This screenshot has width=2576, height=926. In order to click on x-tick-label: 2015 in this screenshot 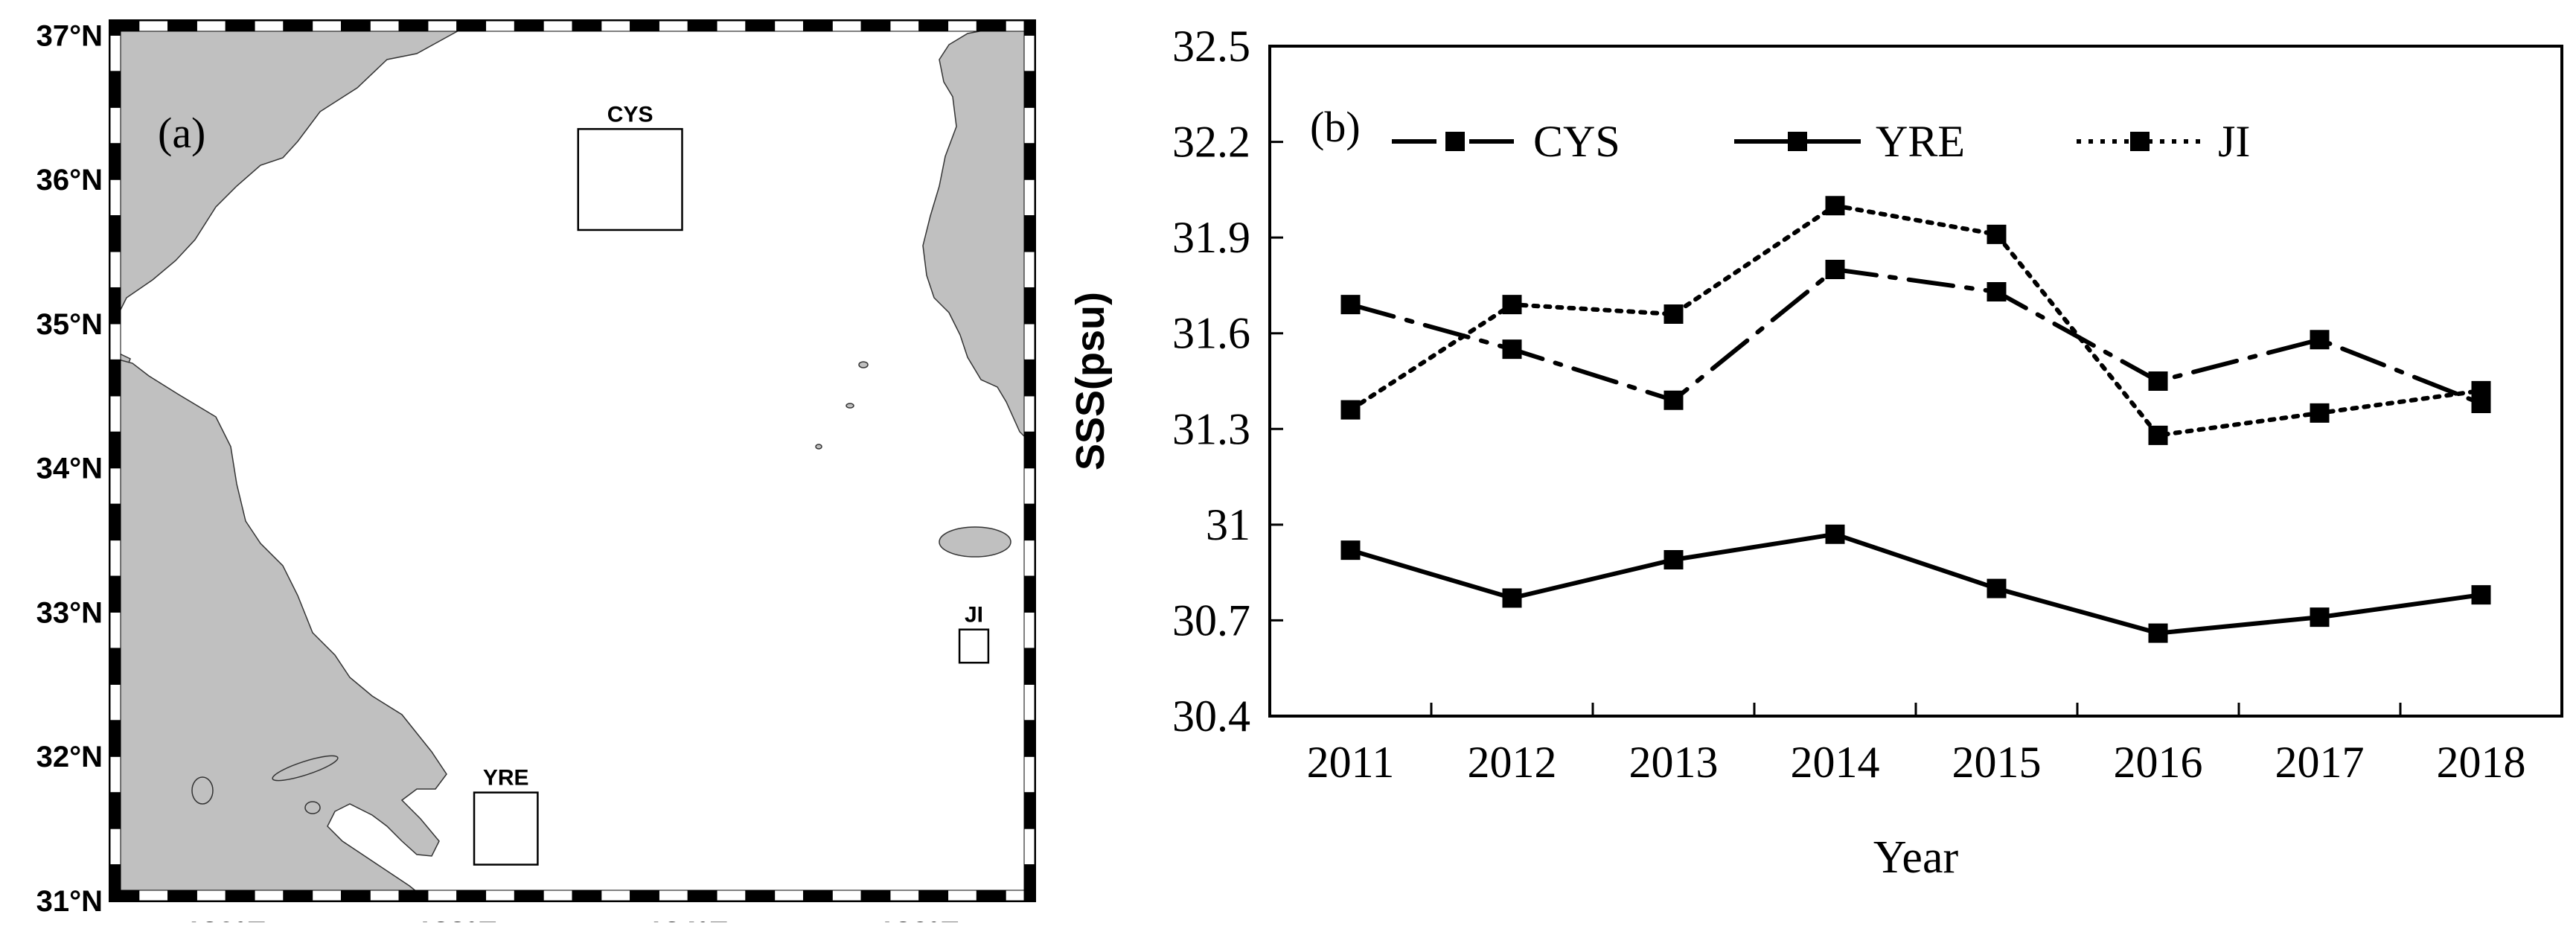, I will do `click(1997, 762)`.